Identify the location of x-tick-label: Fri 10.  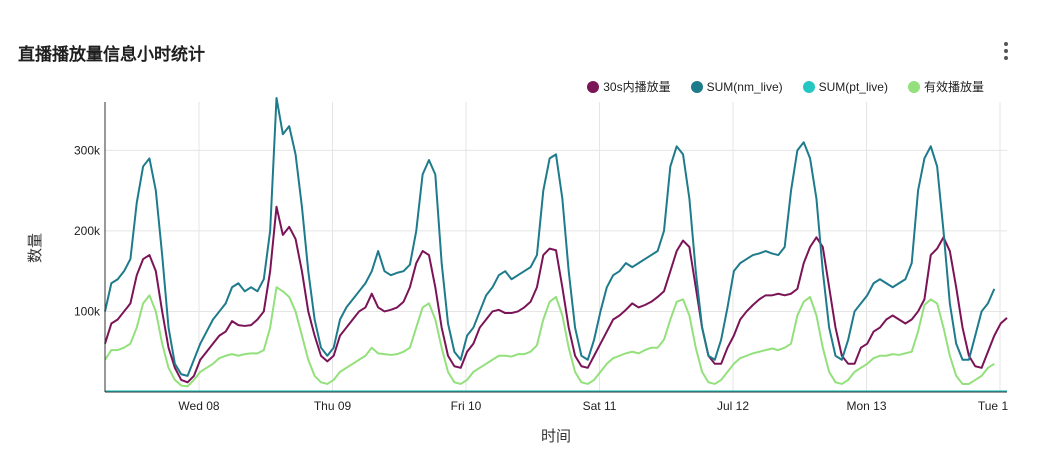
(466, 406).